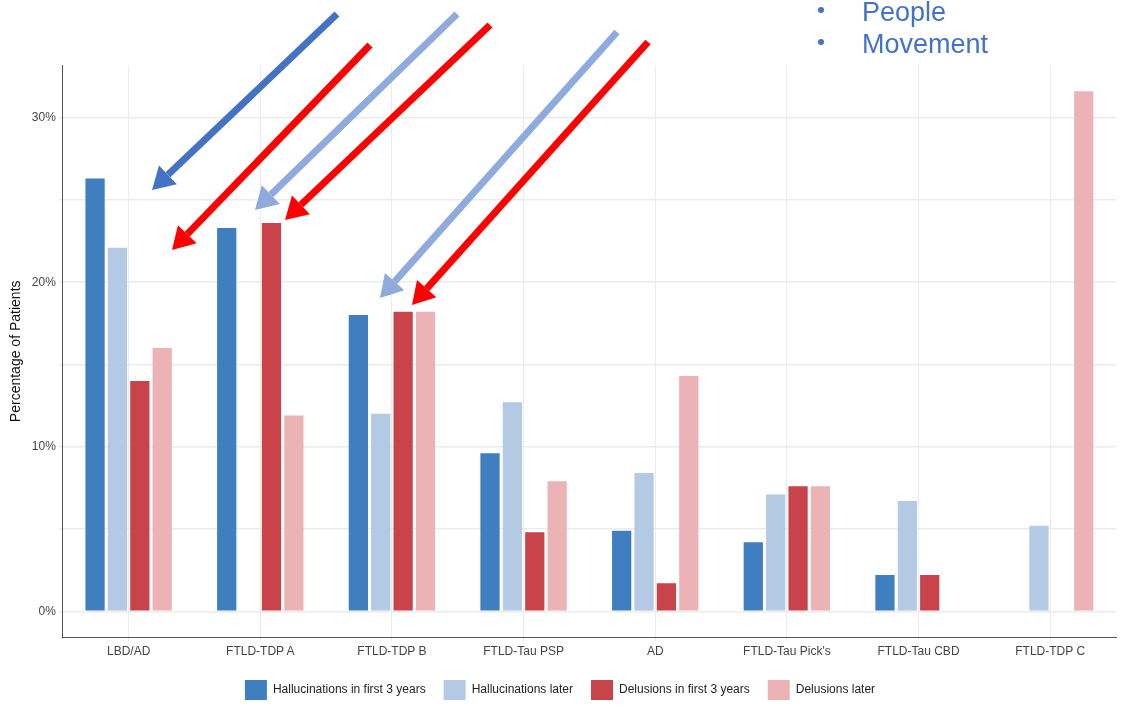 The image size is (1138, 710). What do you see at coordinates (522, 689) in the screenshot?
I see `legend-label: Hallucinations later` at bounding box center [522, 689].